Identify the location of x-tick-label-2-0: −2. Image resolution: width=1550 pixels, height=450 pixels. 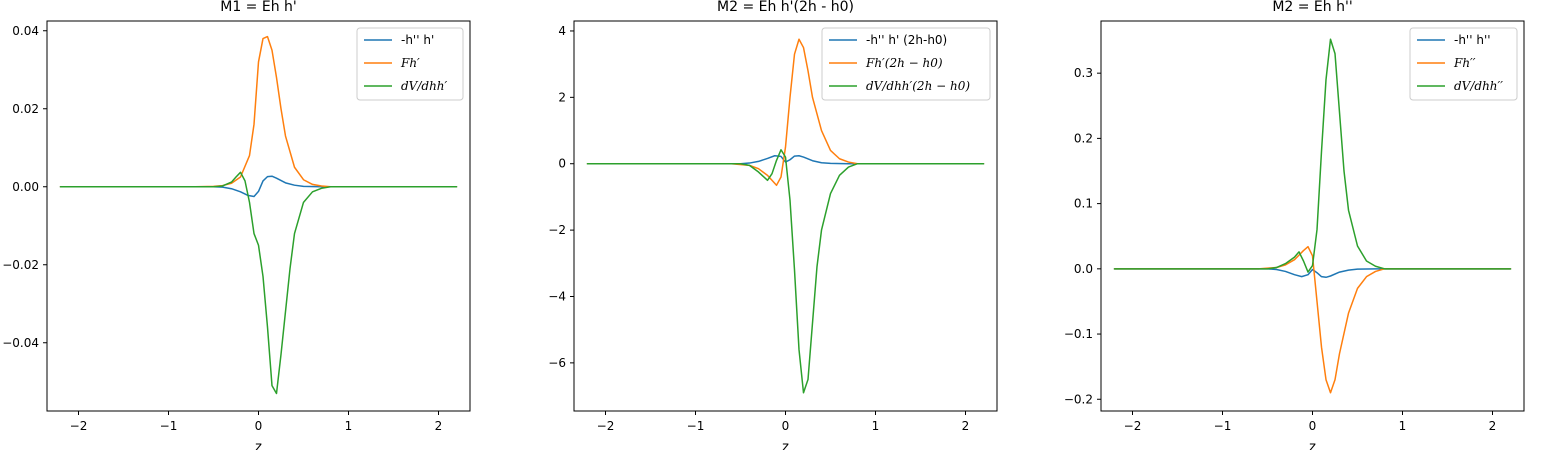
(606, 426).